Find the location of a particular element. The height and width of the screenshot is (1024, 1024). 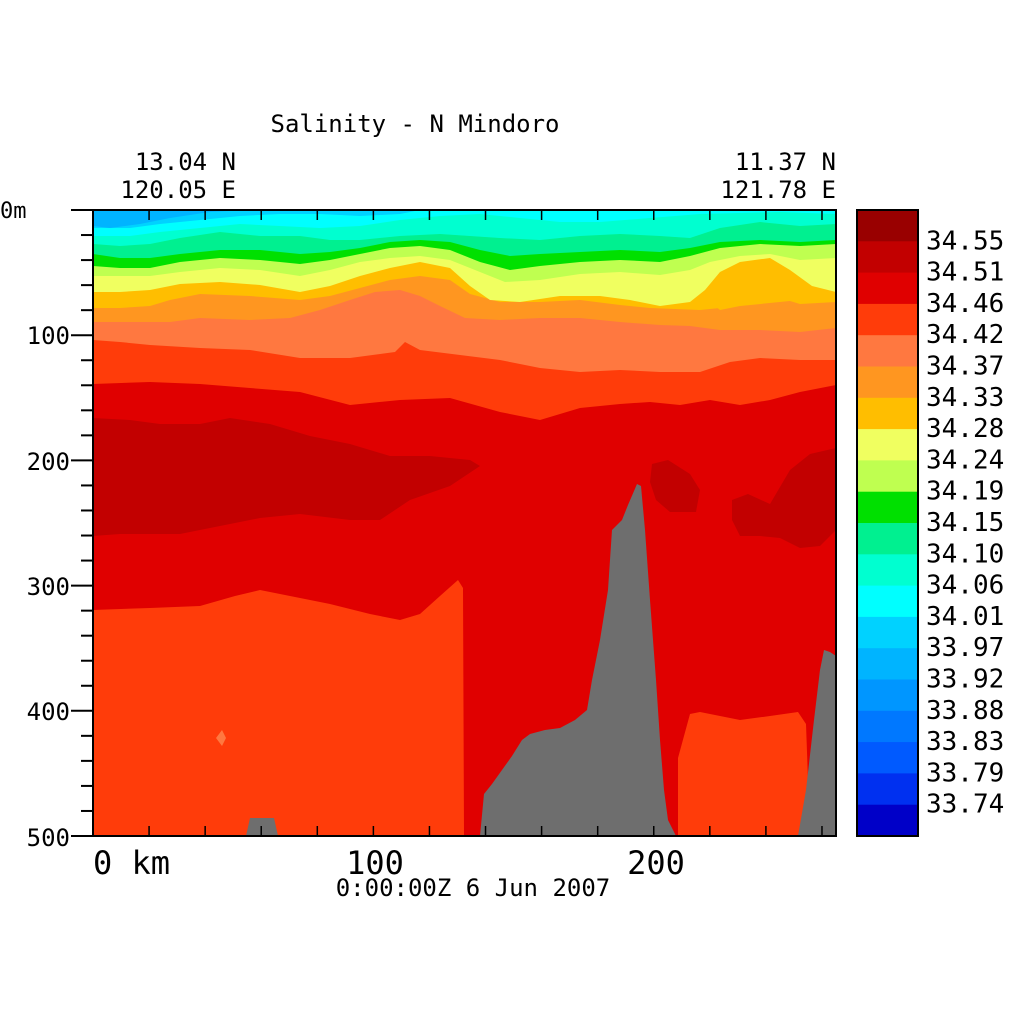

colorbar-level-label: 34.28 is located at coordinates (965, 429).